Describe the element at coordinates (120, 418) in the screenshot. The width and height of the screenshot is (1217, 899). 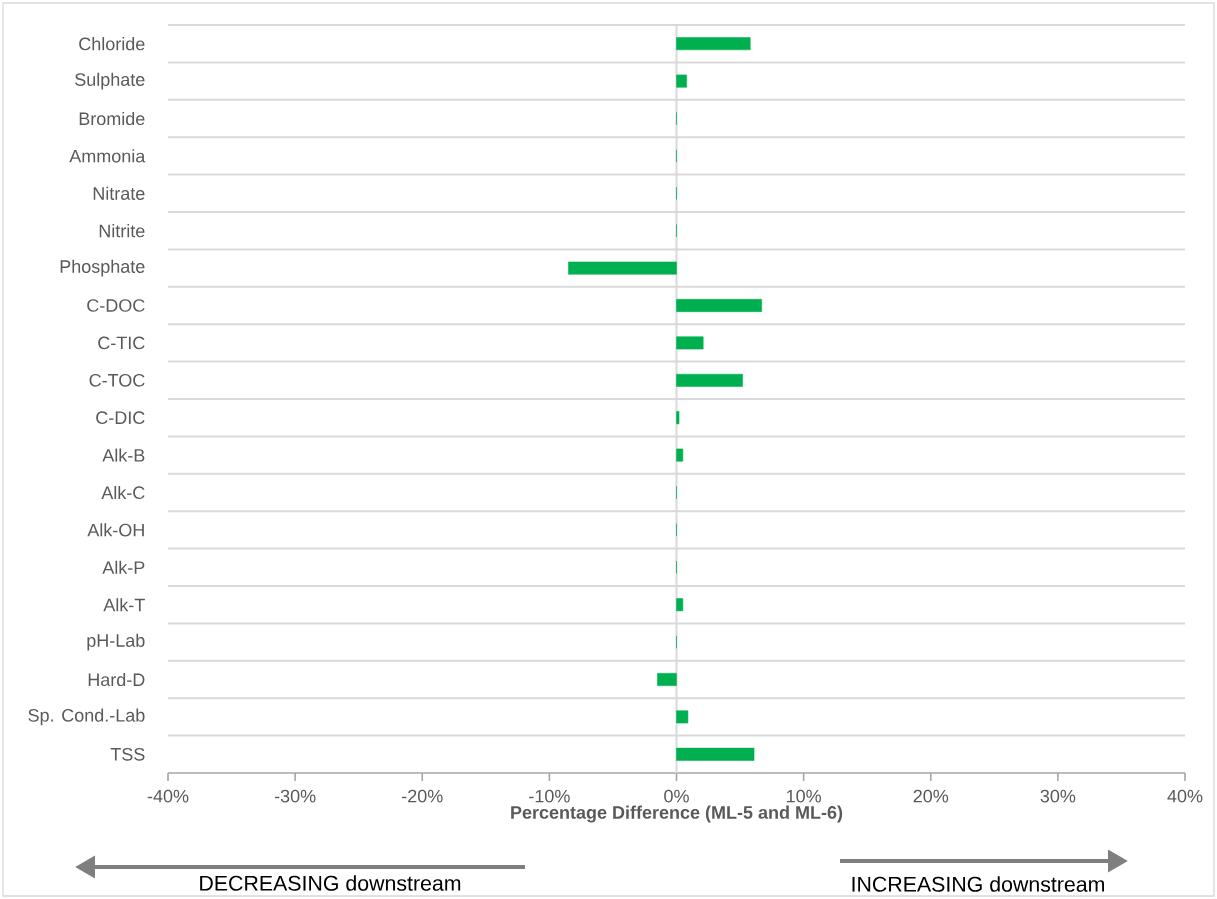
I see `y-tick-label: C-DIC` at that location.